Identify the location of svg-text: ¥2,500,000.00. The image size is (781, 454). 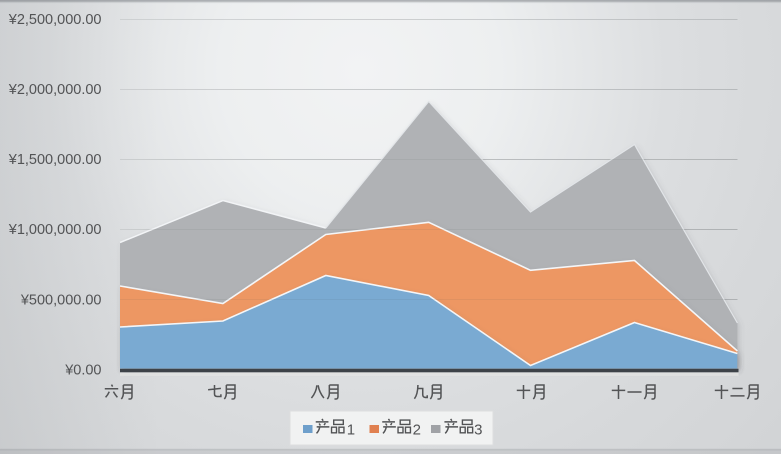
(55, 20).